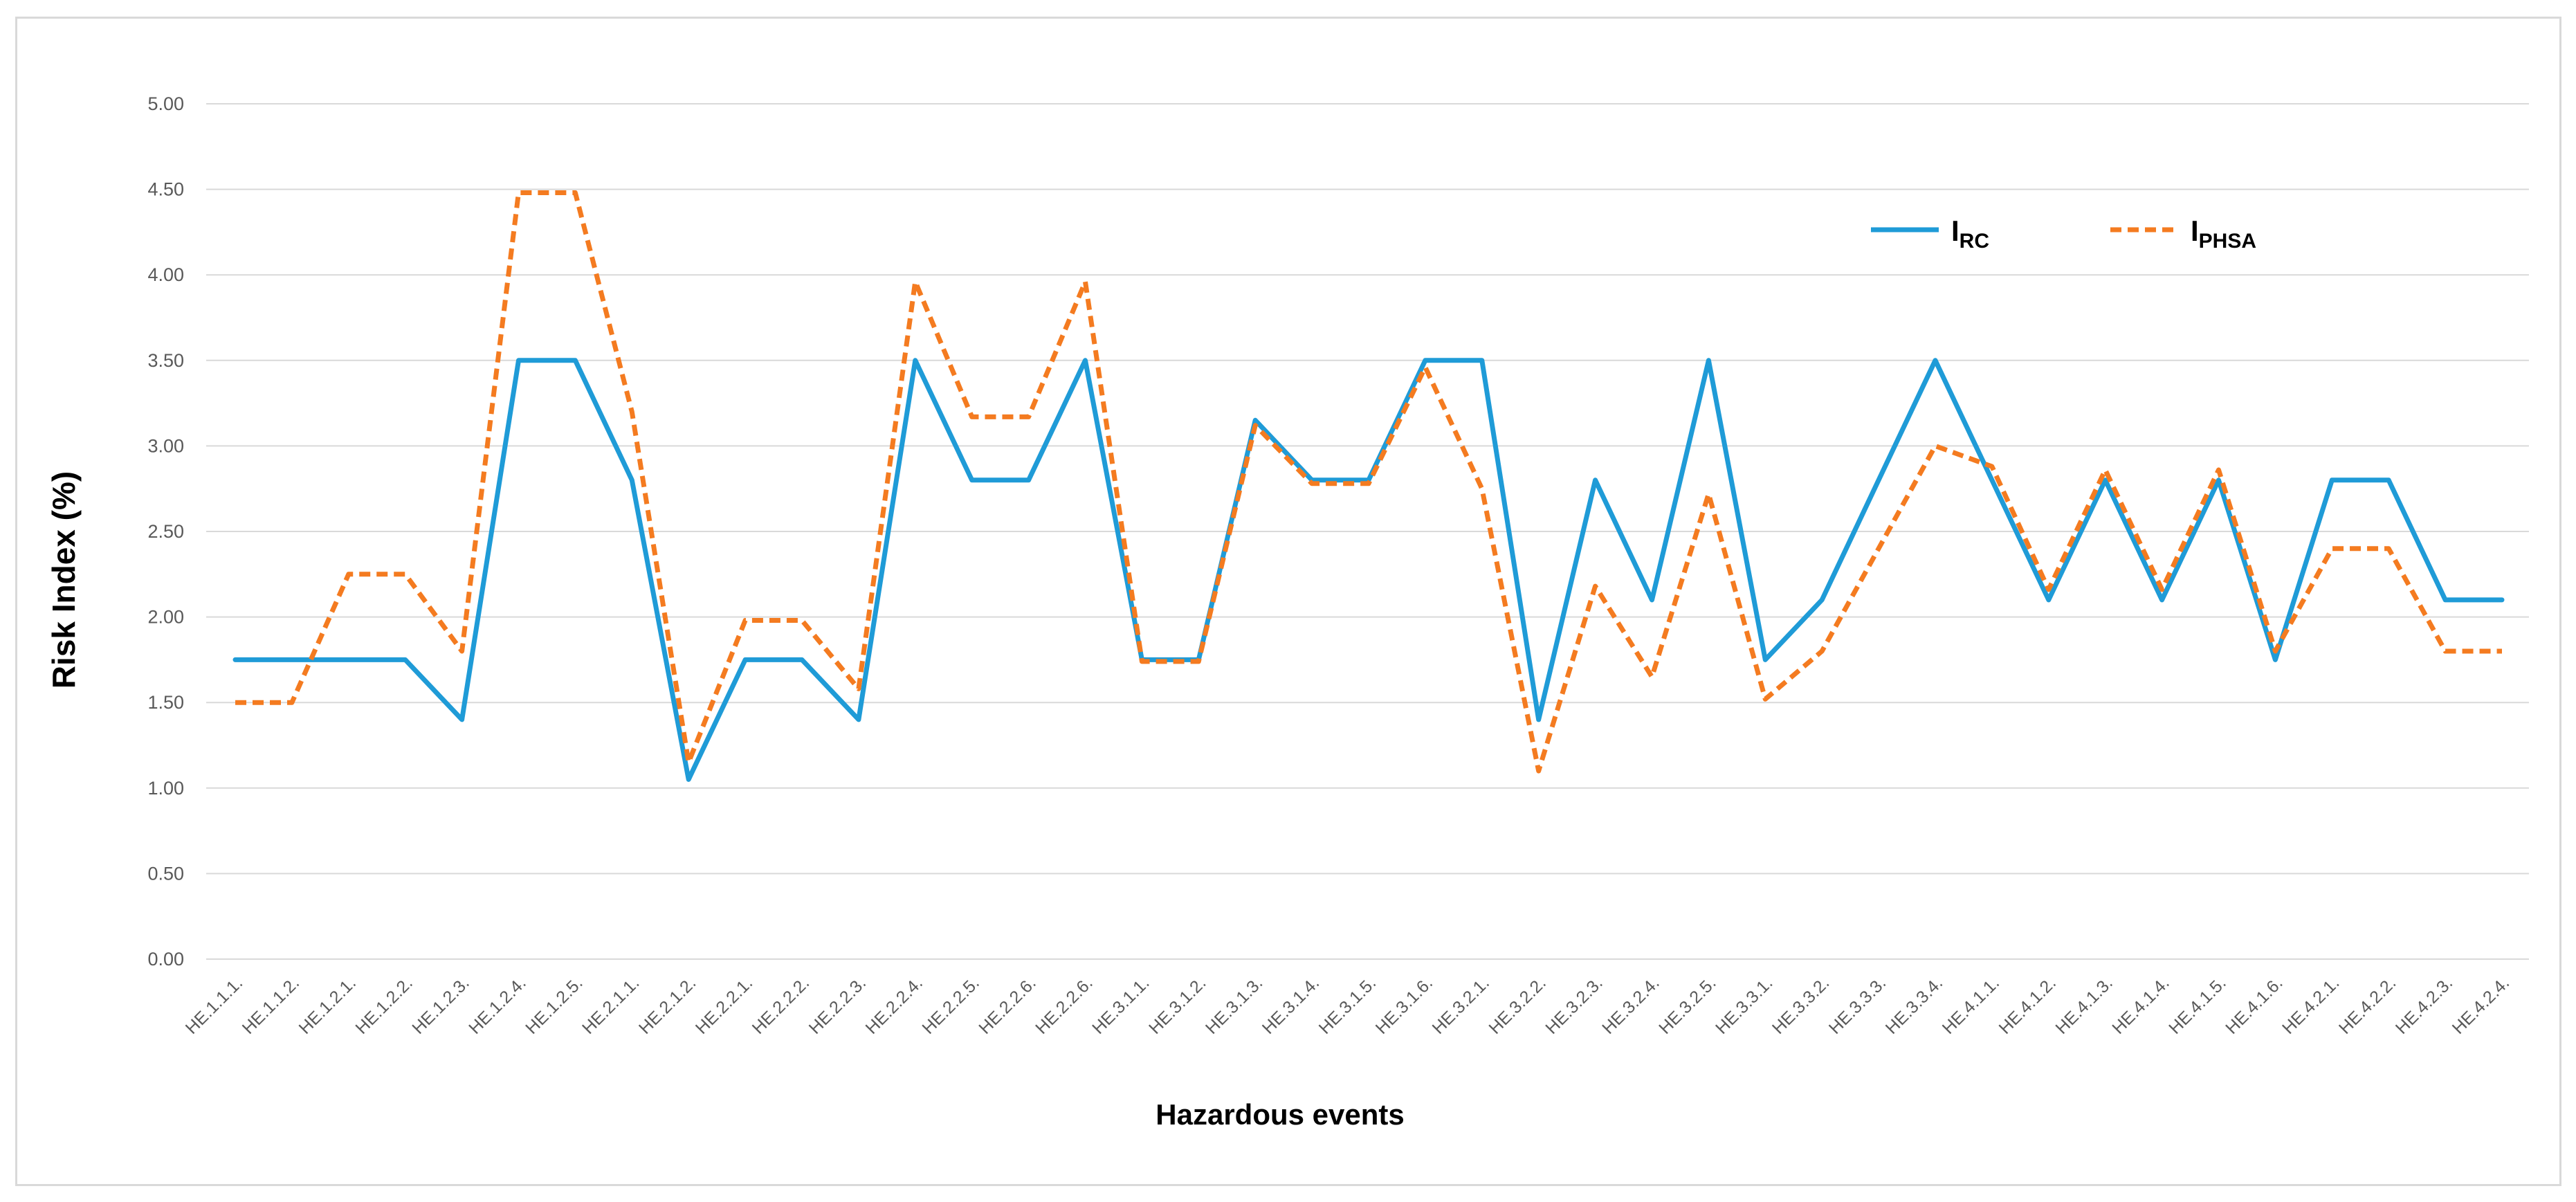  Describe the element at coordinates (1235, 1006) in the screenshot. I see `x-tick-label: HE.3.1.3.` at that location.